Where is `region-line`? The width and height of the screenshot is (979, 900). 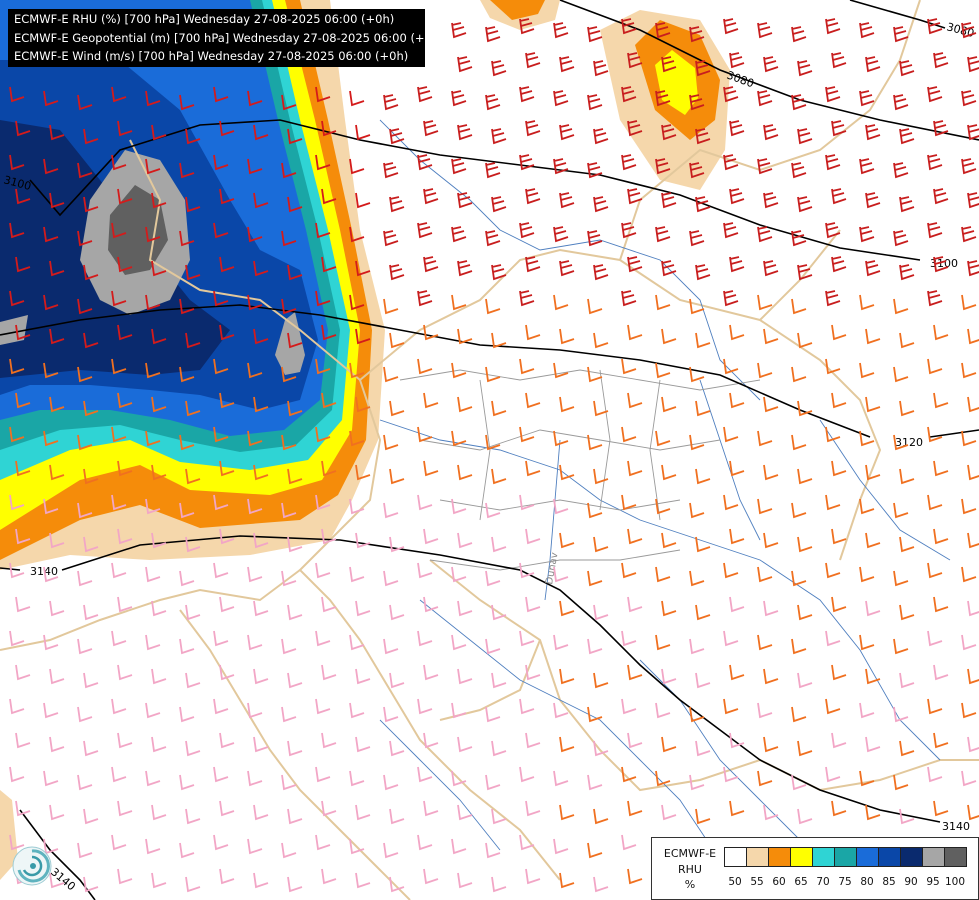
region-line is located at coordinates (655, 450).